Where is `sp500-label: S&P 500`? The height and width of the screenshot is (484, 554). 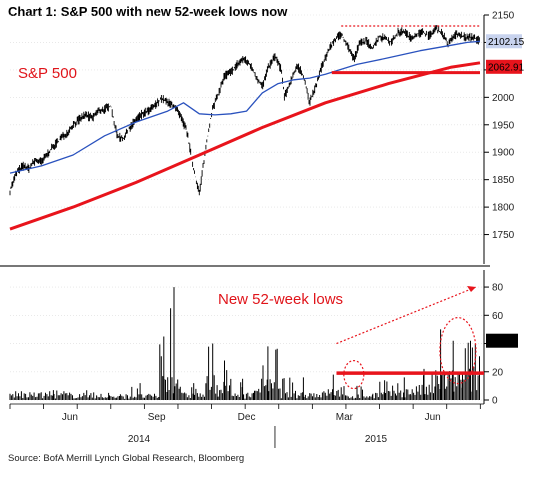
sp500-label: S&P 500 is located at coordinates (47, 73).